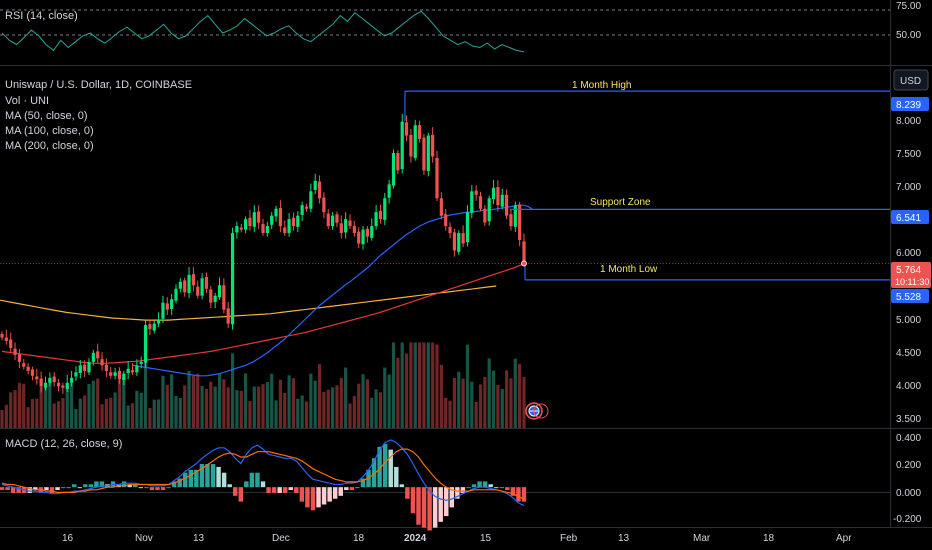 The width and height of the screenshot is (932, 550). I want to click on time-label-16: 16, so click(68, 538).